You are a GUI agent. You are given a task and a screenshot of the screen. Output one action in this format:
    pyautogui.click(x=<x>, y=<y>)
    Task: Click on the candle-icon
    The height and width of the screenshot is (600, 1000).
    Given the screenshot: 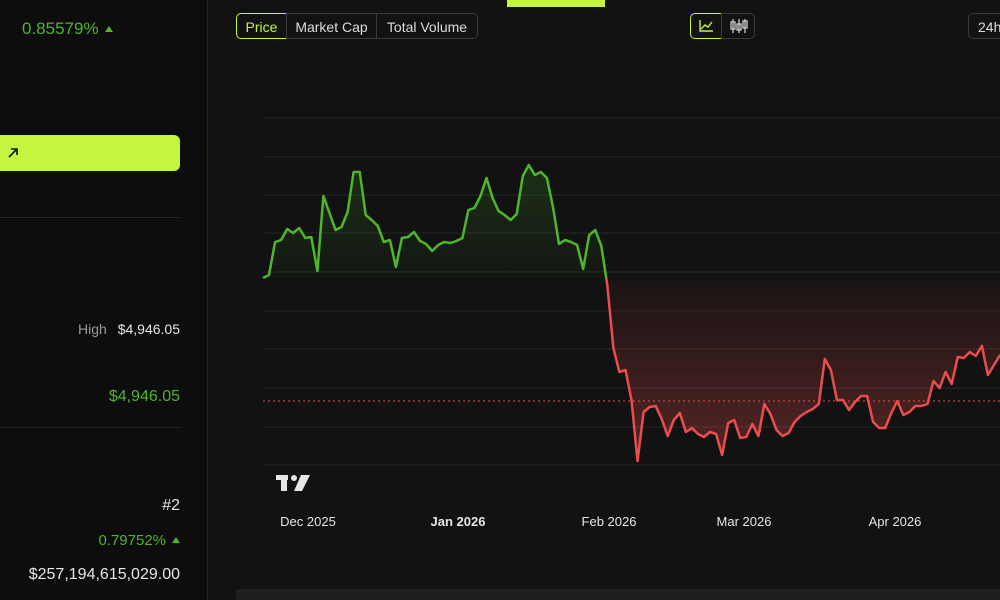 What is the action you would take?
    pyautogui.click(x=739, y=26)
    